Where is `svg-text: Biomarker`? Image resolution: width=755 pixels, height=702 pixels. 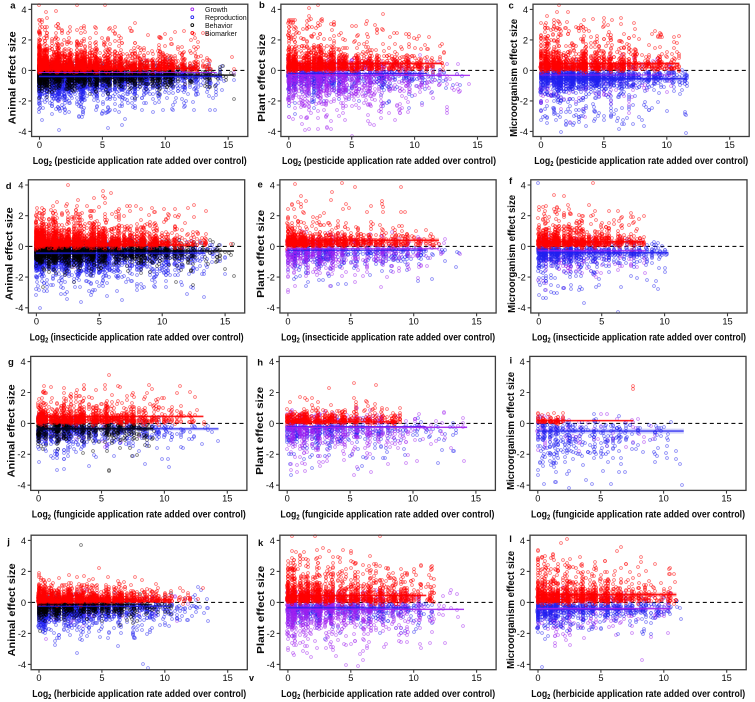
svg-text: Biomarker is located at coordinates (221, 34).